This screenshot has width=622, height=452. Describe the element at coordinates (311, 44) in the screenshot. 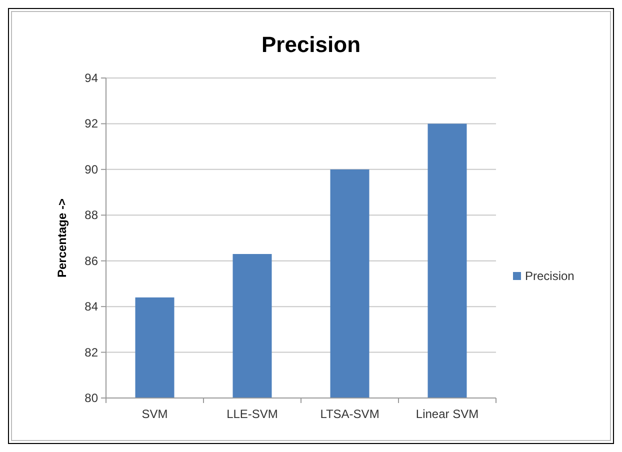

I see `chart-title: Precision` at that location.